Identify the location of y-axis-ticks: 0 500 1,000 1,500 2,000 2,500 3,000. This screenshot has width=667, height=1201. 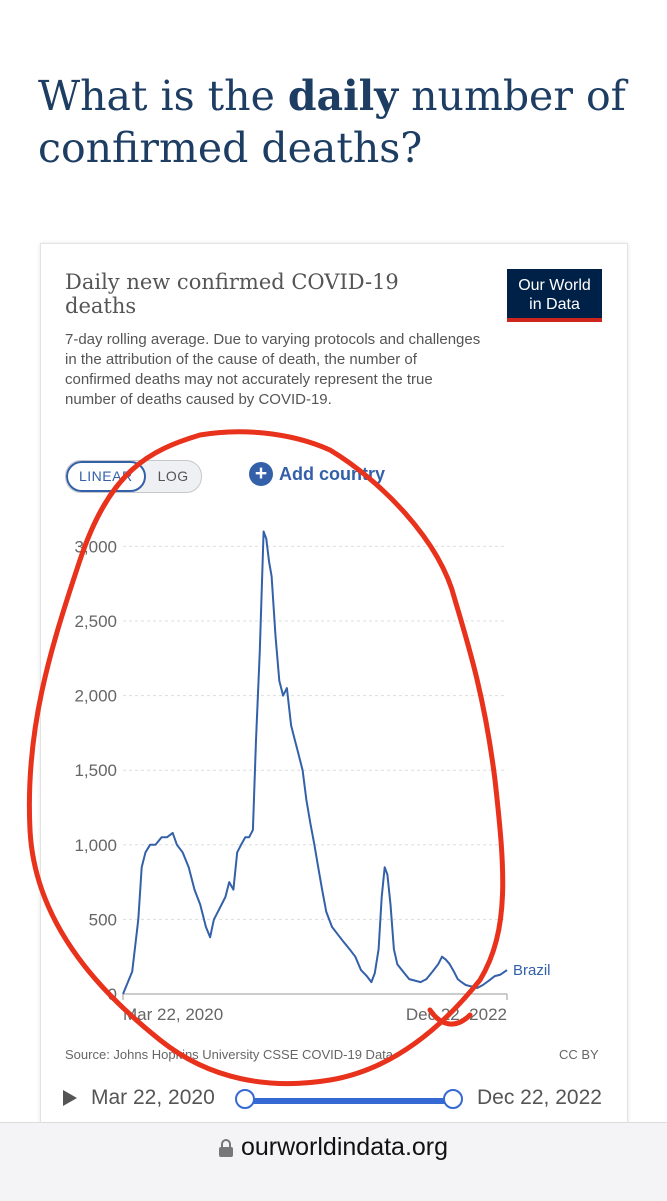
(95, 770).